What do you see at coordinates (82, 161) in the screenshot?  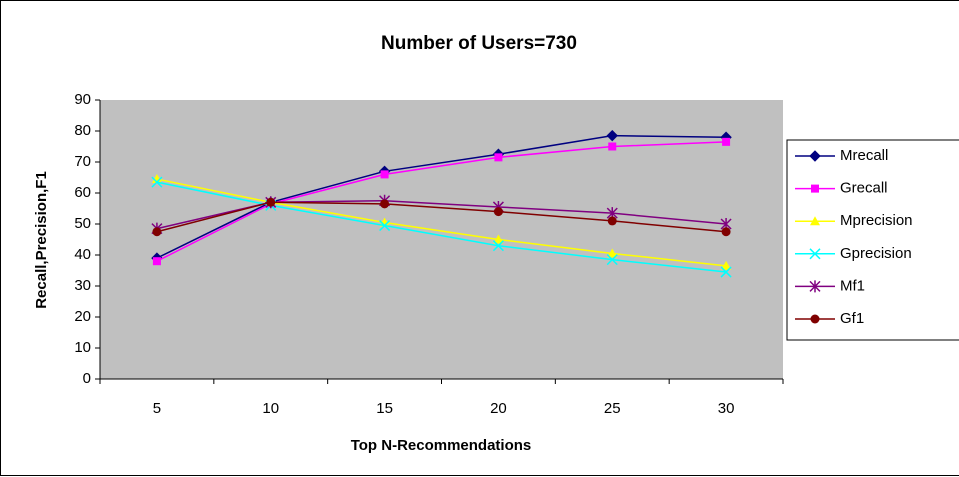 I see `y-tick-label: 70` at bounding box center [82, 161].